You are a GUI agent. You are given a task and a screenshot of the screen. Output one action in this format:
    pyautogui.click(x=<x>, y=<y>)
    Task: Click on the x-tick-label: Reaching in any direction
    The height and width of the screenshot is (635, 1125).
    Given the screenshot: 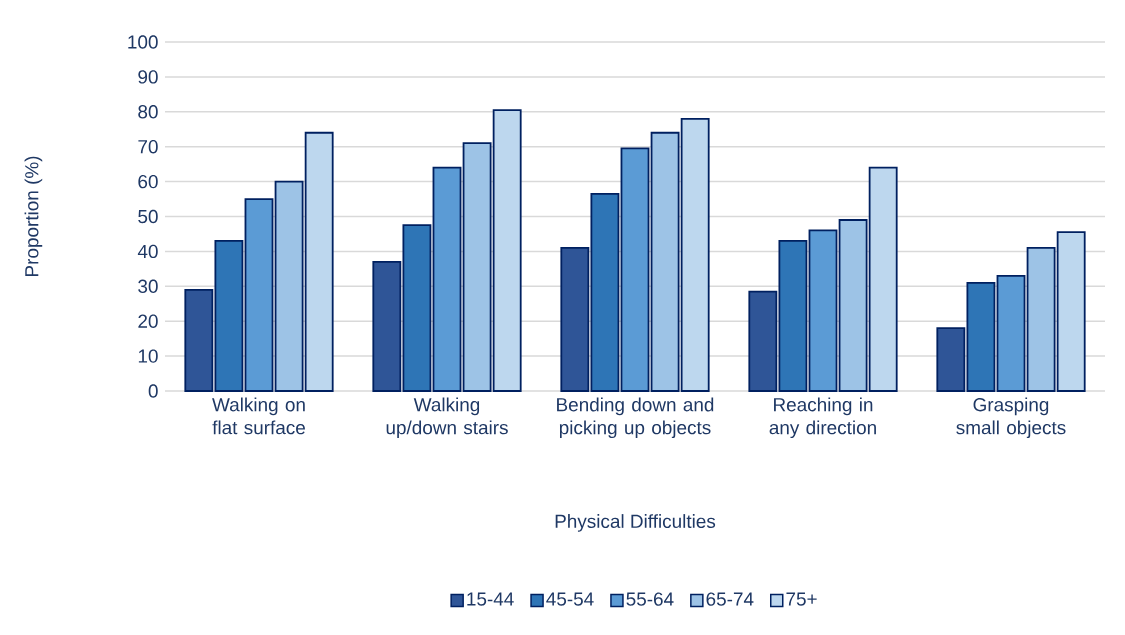 What is the action you would take?
    pyautogui.click(x=822, y=418)
    